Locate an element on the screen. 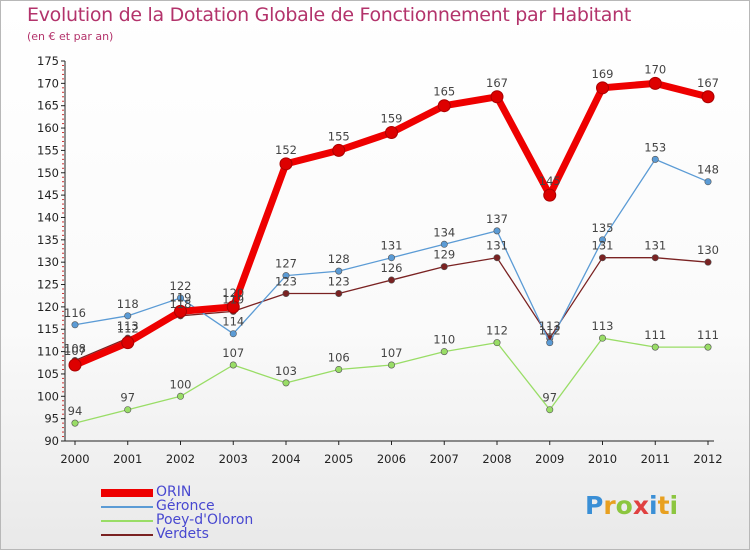 This screenshot has height=550, width=750. data-label: 170 is located at coordinates (655, 69).